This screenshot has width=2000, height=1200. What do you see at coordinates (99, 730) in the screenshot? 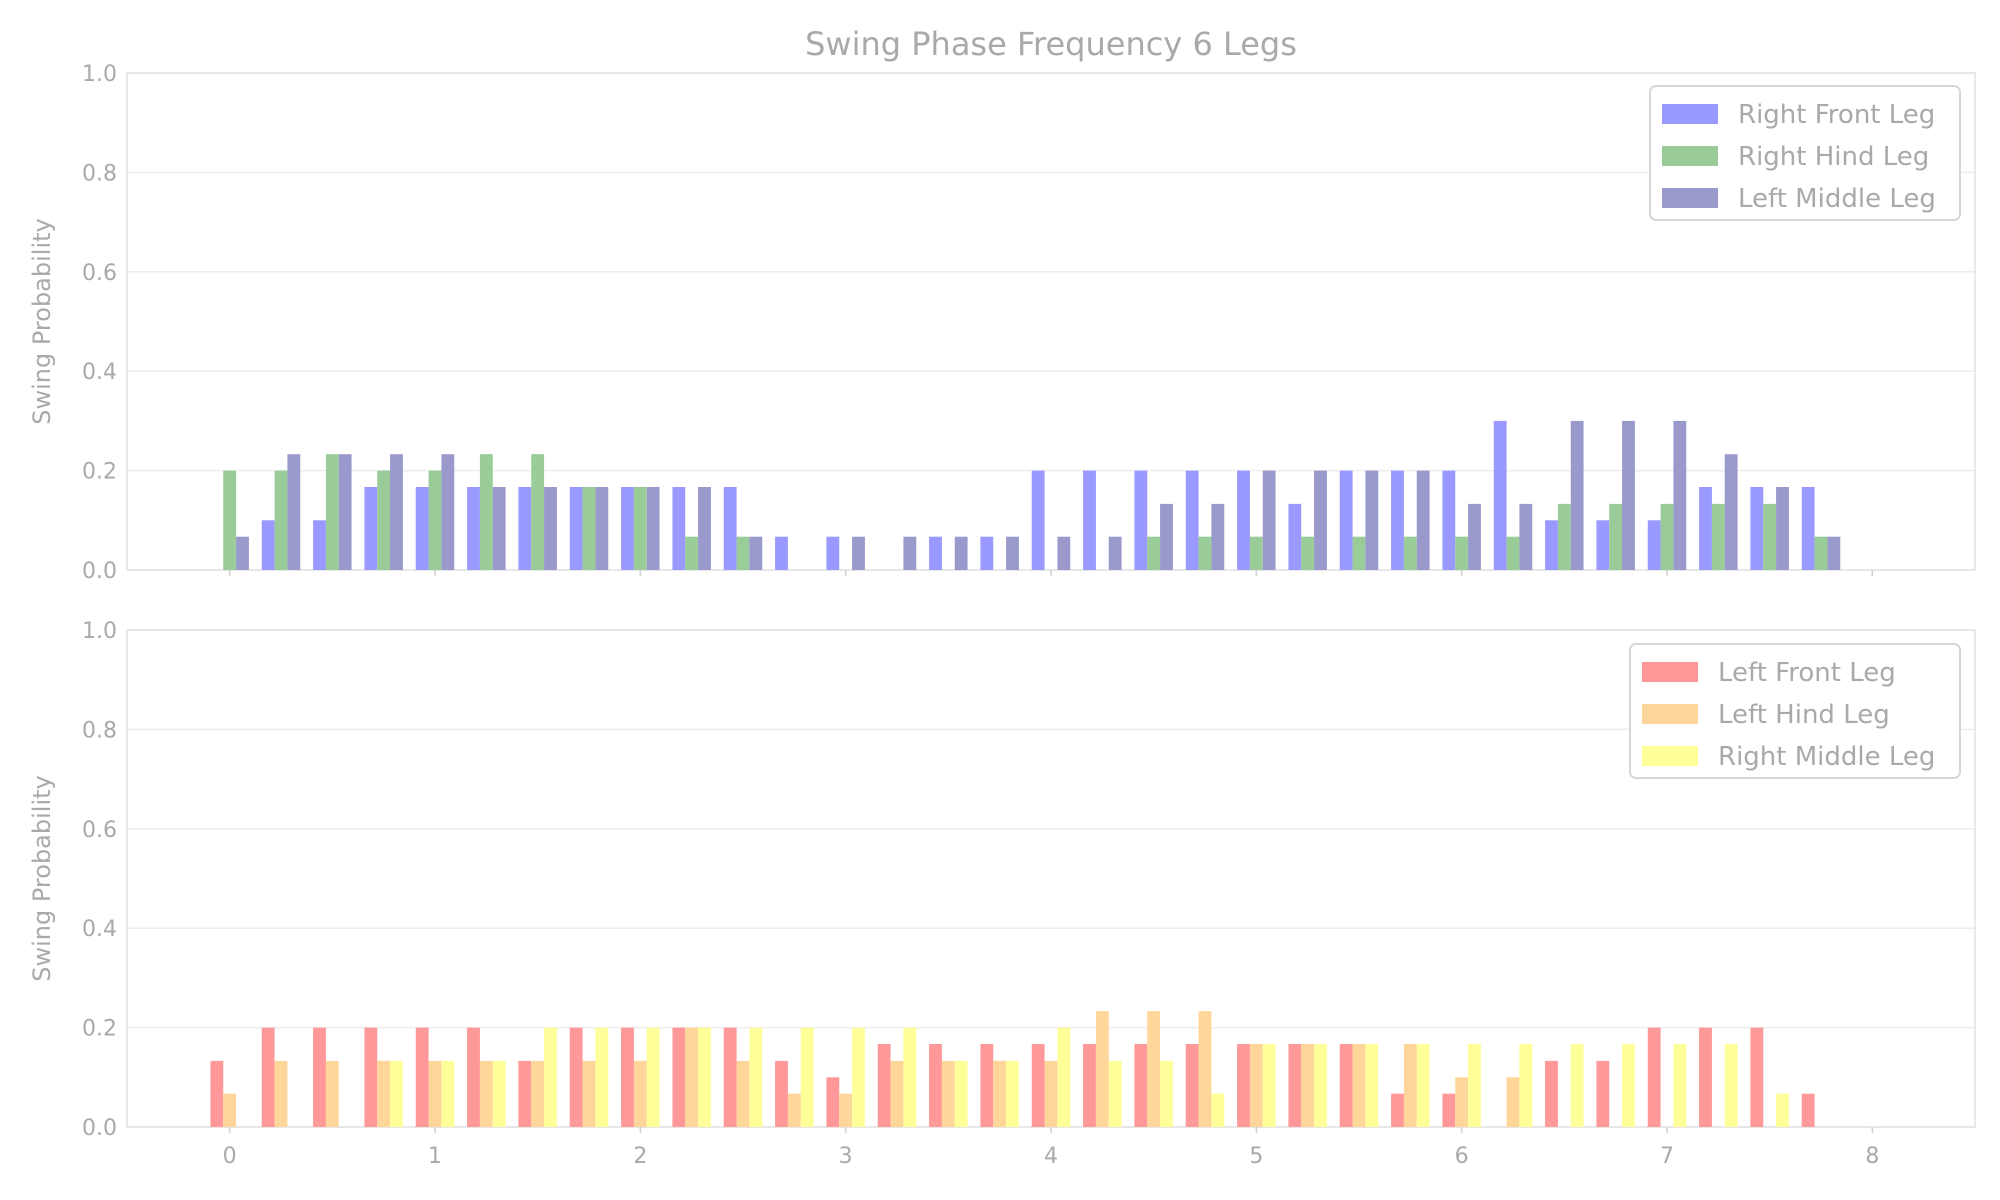
I see `y-tick-label: 0.8` at bounding box center [99, 730].